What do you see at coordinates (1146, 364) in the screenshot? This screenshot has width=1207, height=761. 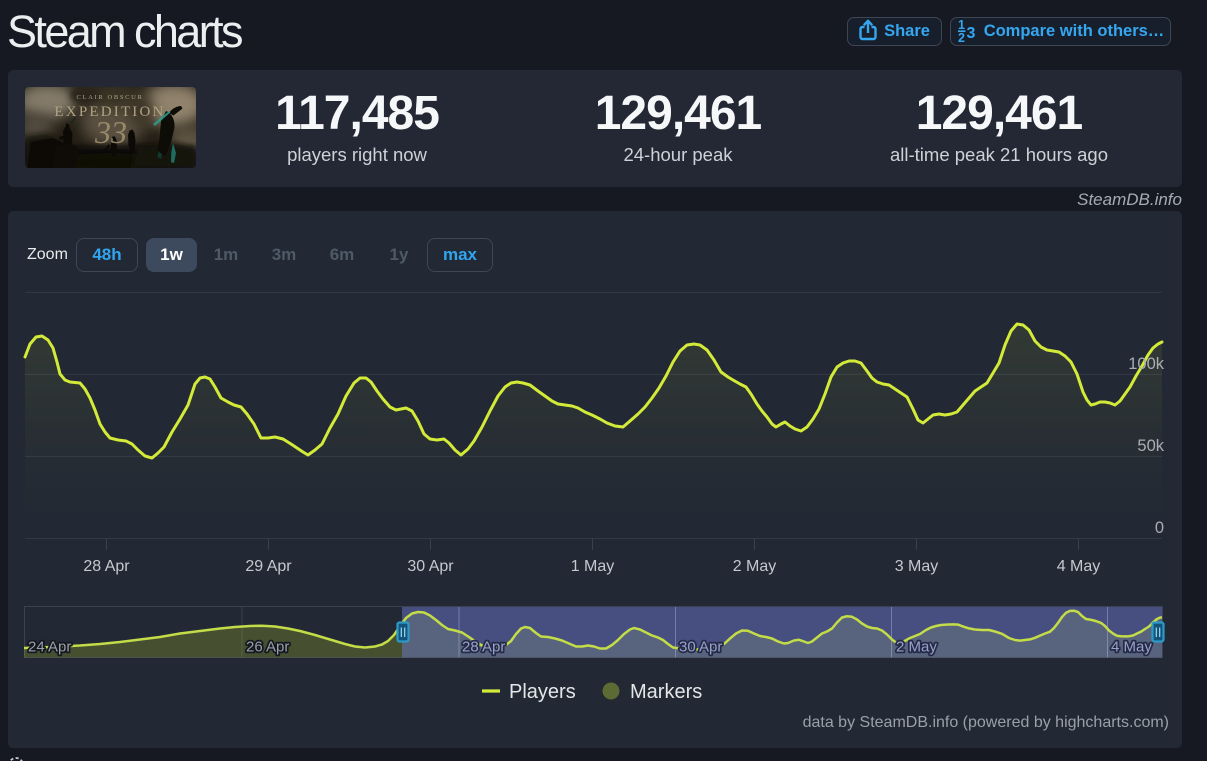 I see `svg-text: 100k` at bounding box center [1146, 364].